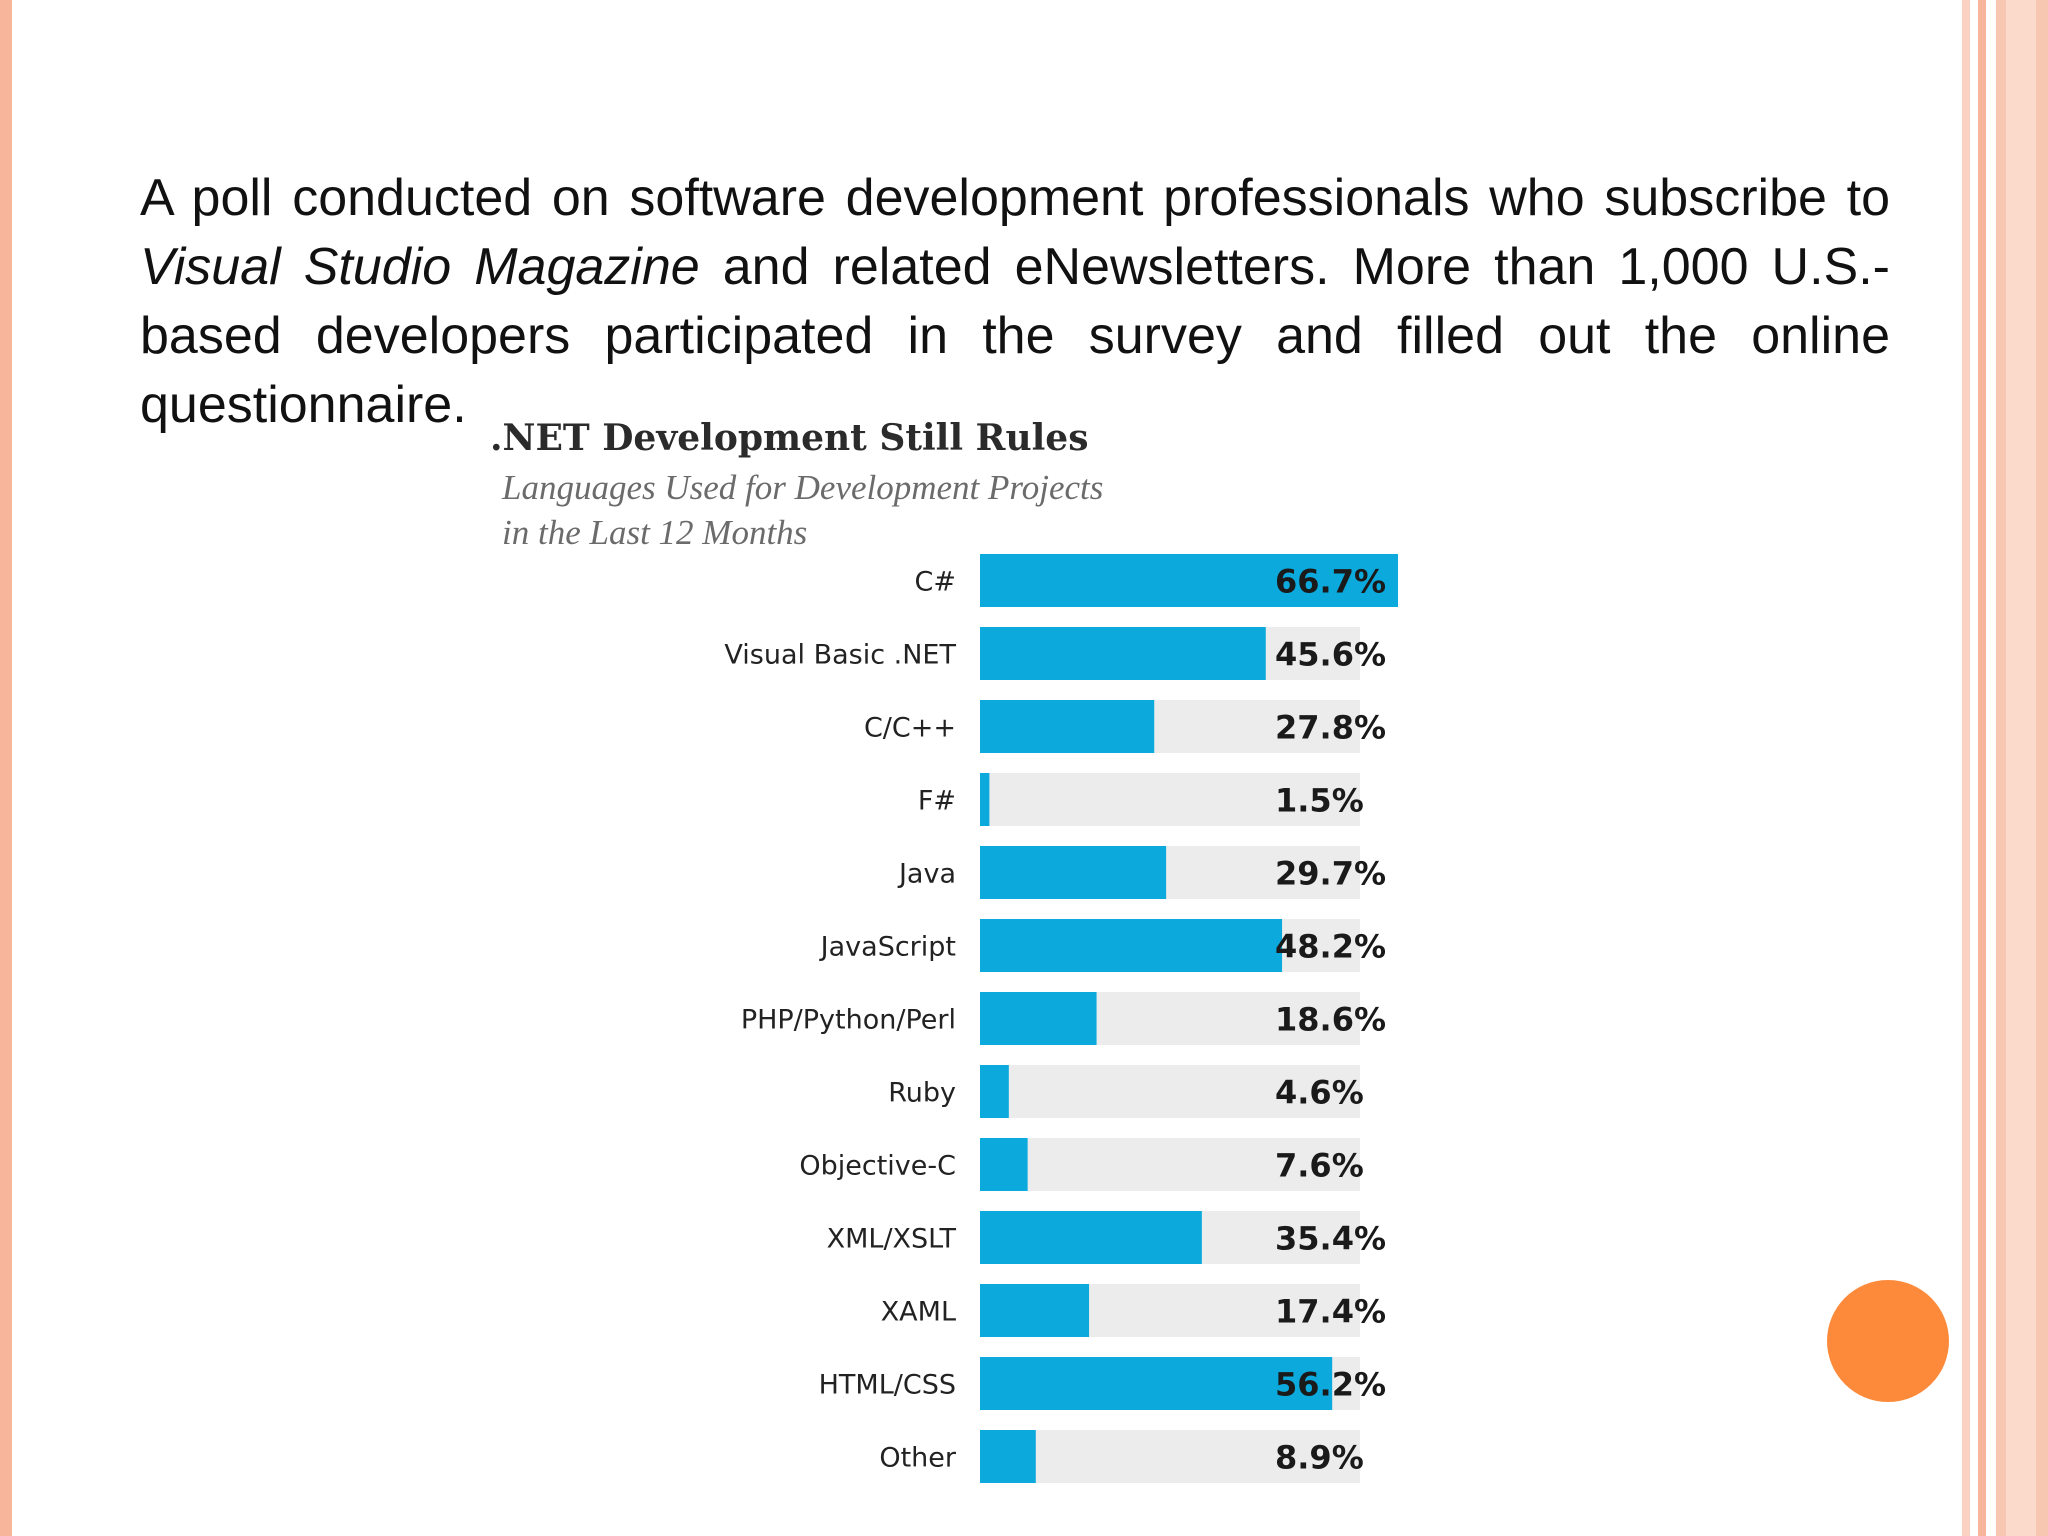 The image size is (2048, 1536). What do you see at coordinates (840, 655) in the screenshot?
I see `category-label: Visual Basic .NET` at bounding box center [840, 655].